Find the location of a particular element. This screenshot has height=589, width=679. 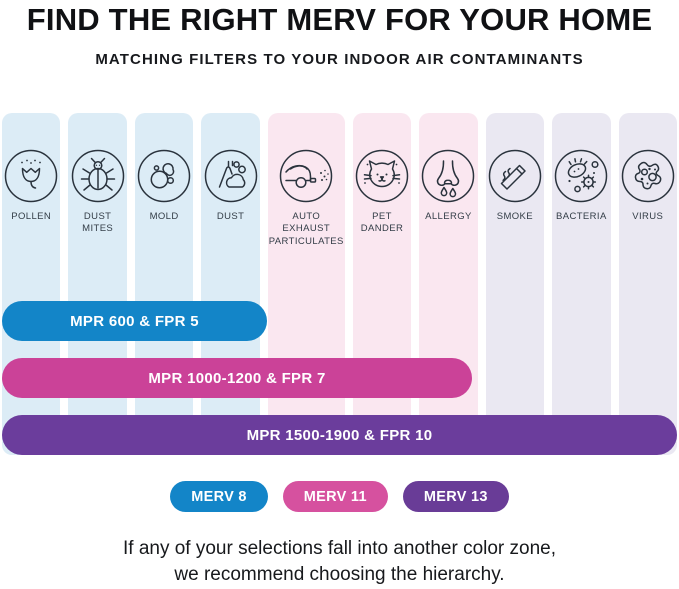

page-title: FIND THE RIGHT MERV FOR YOUR HOME is located at coordinates (339, 19).